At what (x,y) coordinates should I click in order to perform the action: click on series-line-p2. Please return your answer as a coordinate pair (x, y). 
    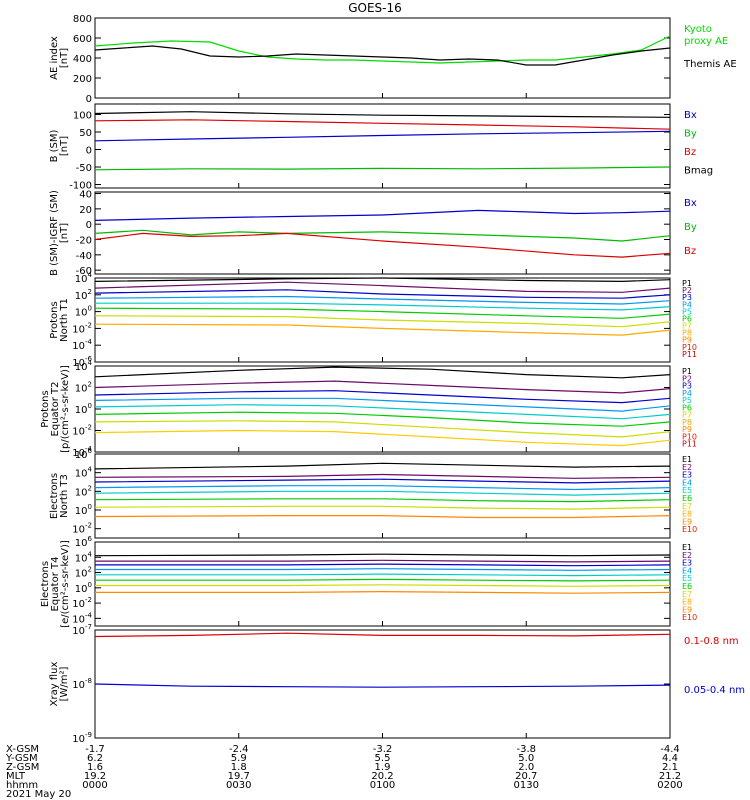
    Looking at the image, I should click on (382, 287).